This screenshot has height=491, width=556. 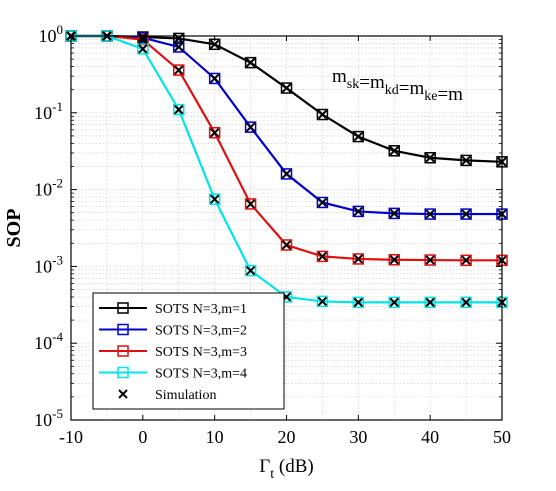 What do you see at coordinates (201, 352) in the screenshot?
I see `legend-label: SOTS N=3,m=3` at bounding box center [201, 352].